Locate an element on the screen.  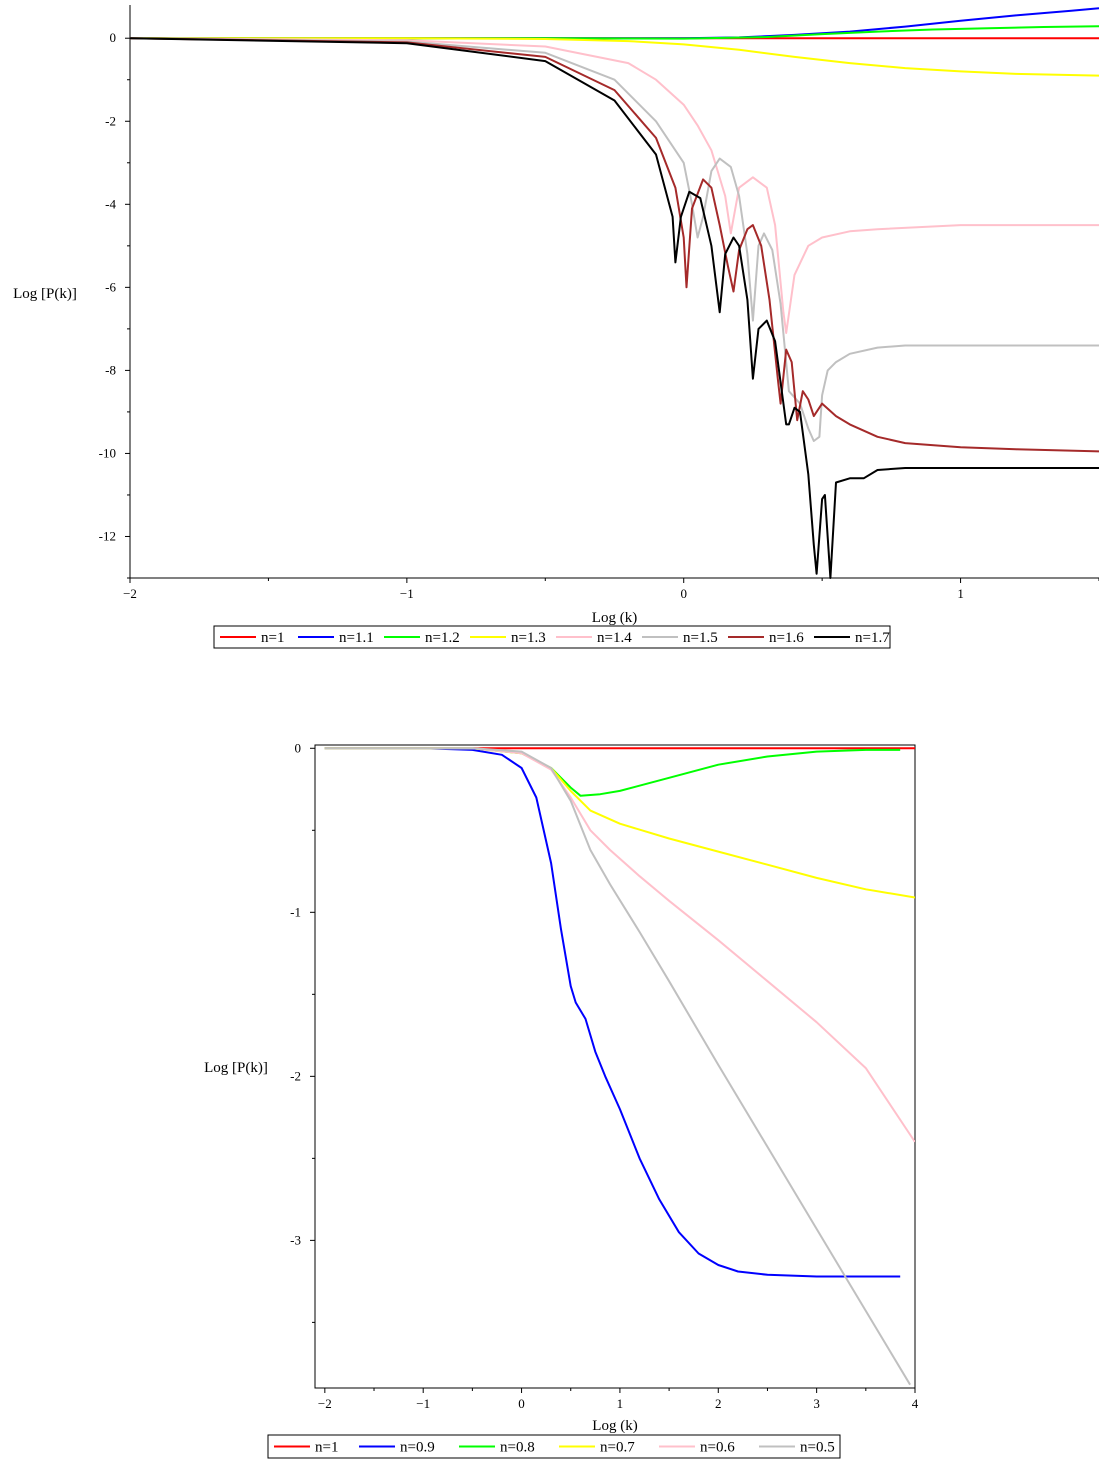
y-tick-label: -3 is located at coordinates (295, 1239).